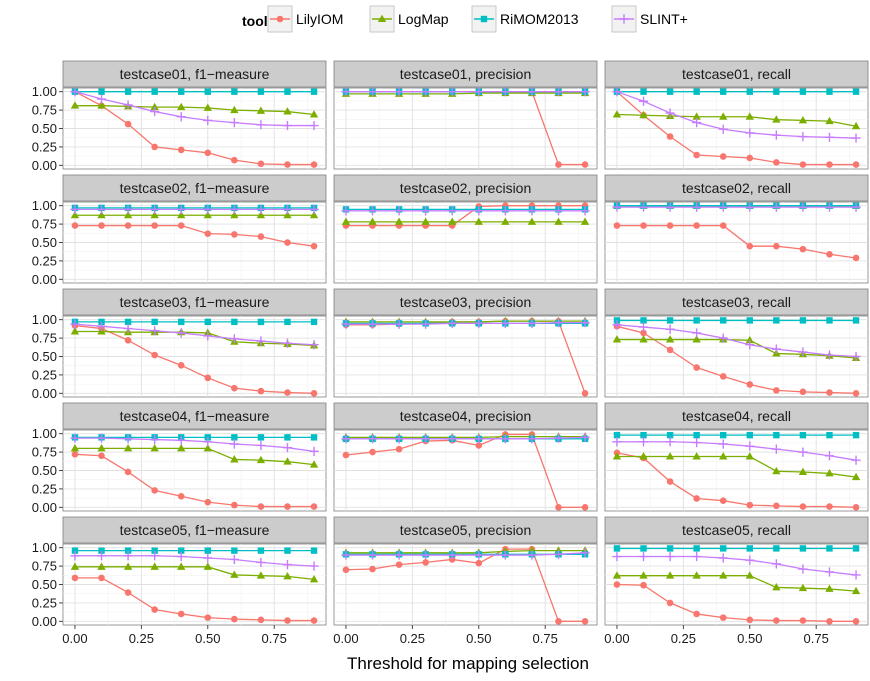 This screenshot has height=681, width=870. I want to click on panel-4-1: testcase04, f1−measure, so click(194, 457).